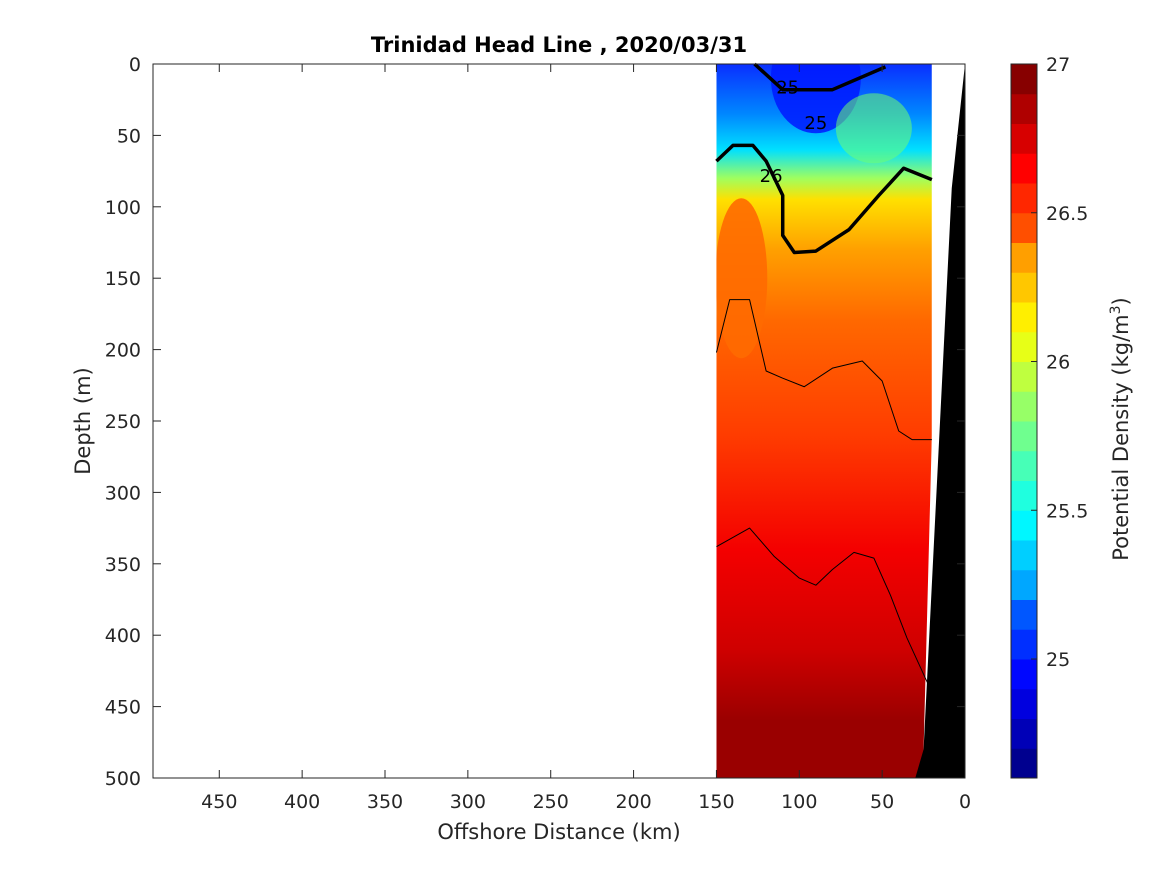 Image resolution: width=1167 pixels, height=875 pixels. I want to click on x-tick-label: 50, so click(882, 802).